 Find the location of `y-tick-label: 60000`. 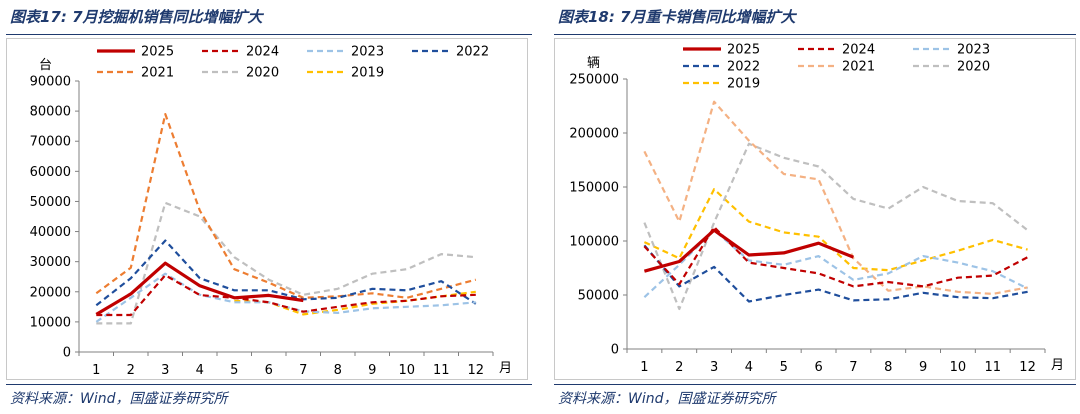

y-tick-label: 60000 is located at coordinates (50, 172).